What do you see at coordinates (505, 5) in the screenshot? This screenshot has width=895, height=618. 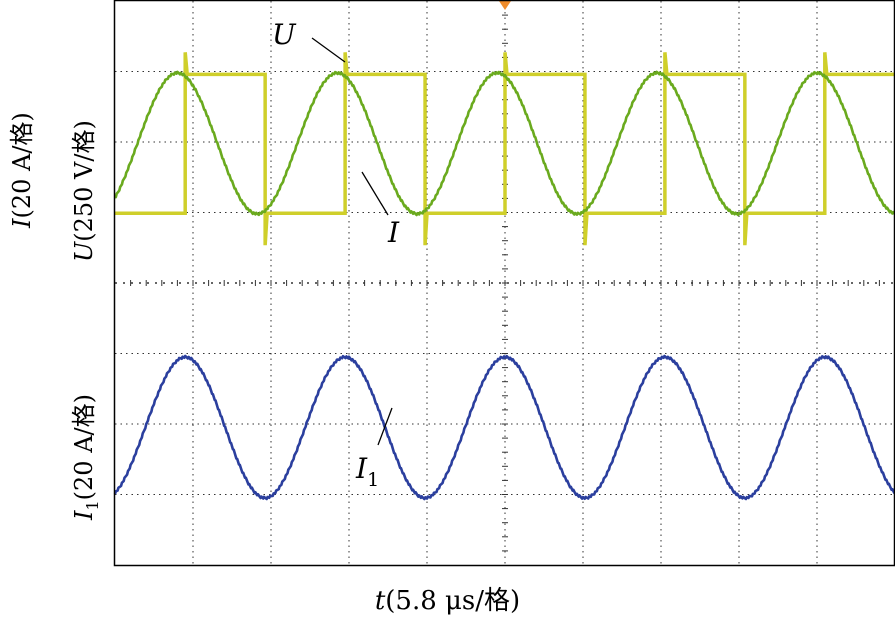 I see `trigger-marker` at bounding box center [505, 5].